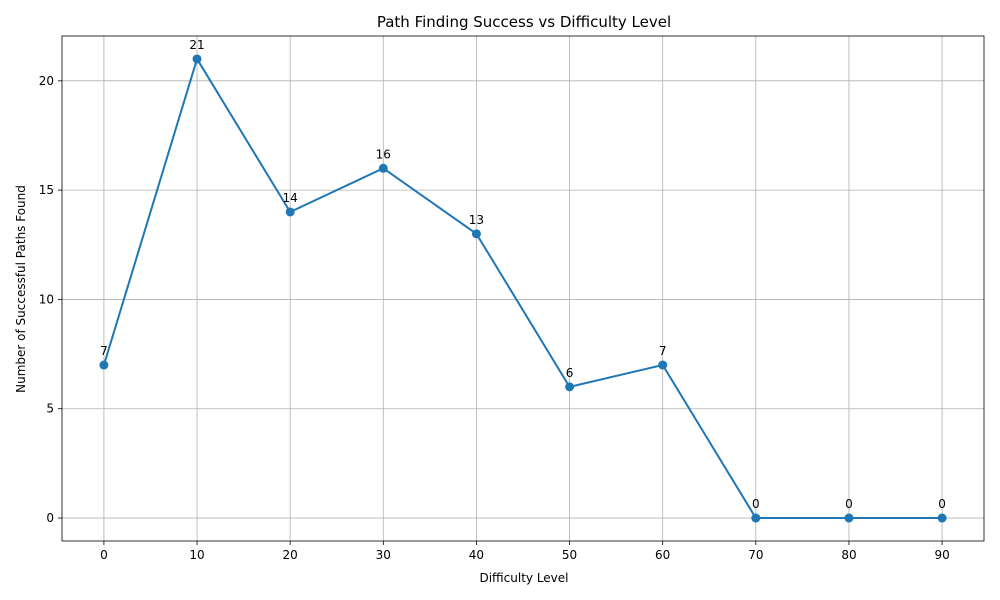  What do you see at coordinates (196, 555) in the screenshot?
I see `x-tick-label: 10` at bounding box center [196, 555].